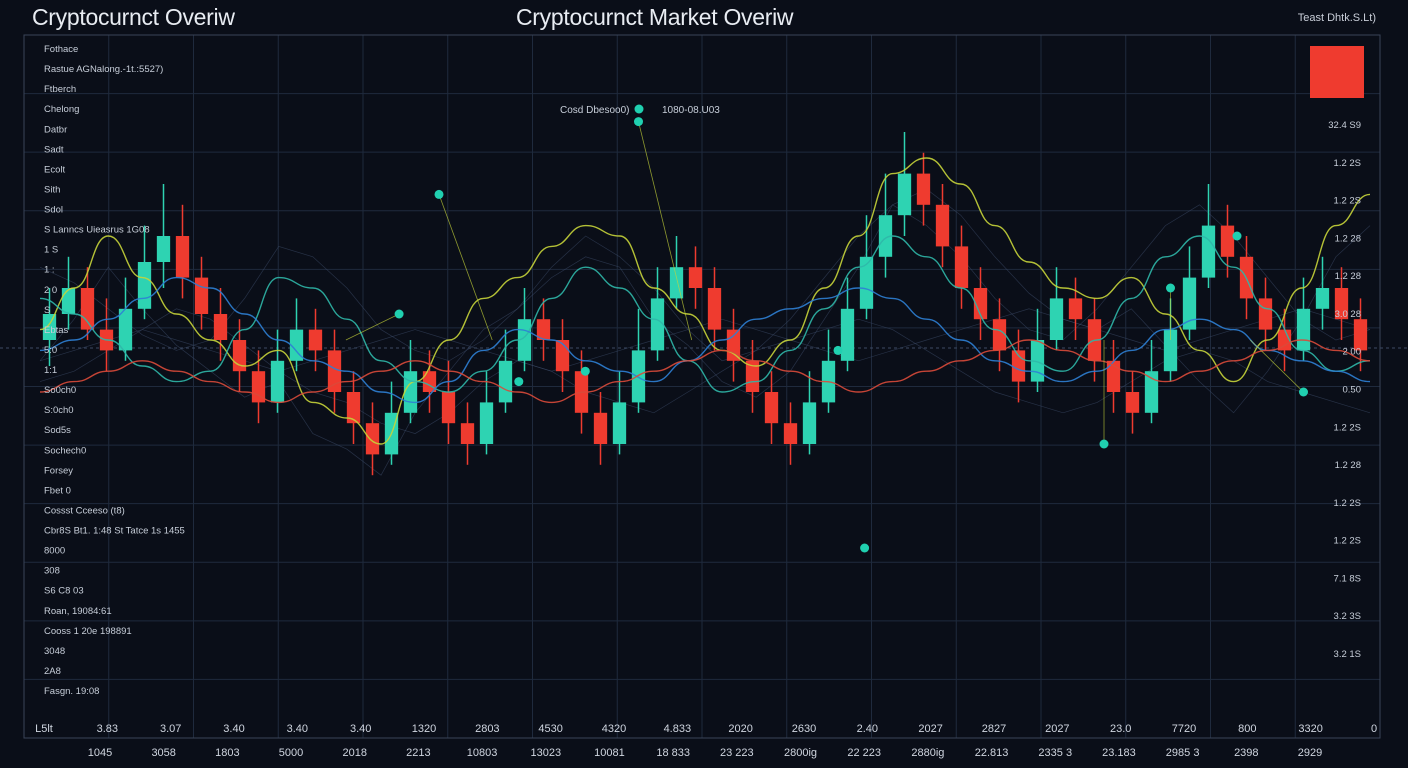 This screenshot has width=1408, height=768. What do you see at coordinates (54, 149) in the screenshot?
I see `left-label: Sadt` at bounding box center [54, 149].